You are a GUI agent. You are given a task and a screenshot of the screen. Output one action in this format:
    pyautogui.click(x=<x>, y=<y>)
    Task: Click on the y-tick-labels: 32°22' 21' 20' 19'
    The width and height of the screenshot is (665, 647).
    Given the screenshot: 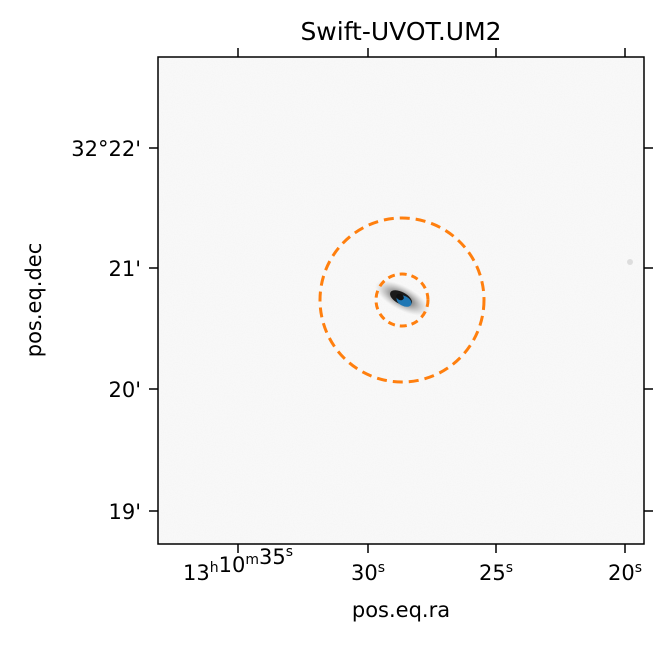 What is the action you would take?
    pyautogui.click(x=106, y=330)
    